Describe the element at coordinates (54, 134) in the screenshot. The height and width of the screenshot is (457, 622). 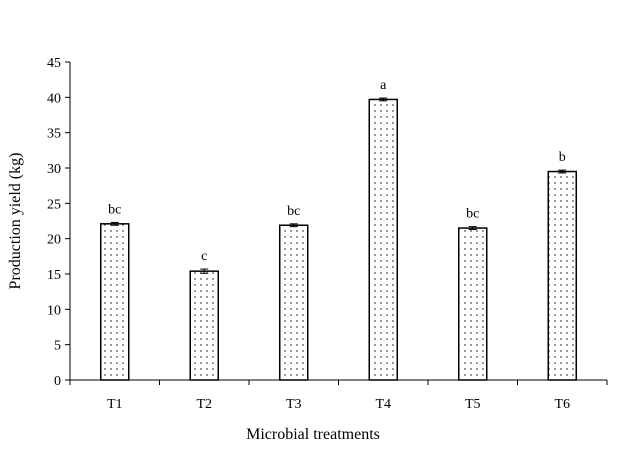
I see `y-tick-label: 35` at that location.